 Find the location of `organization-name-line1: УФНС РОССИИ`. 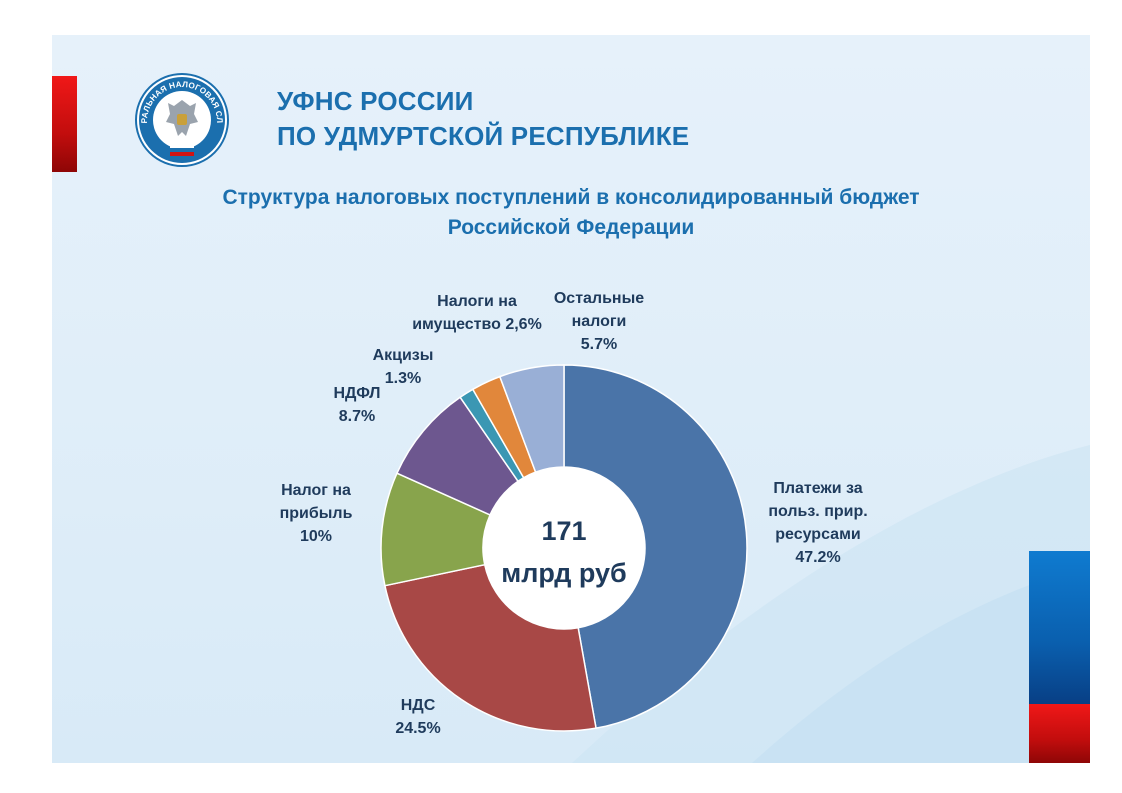

organization-name-line1: УФНС РОССИИ is located at coordinates (375, 101).